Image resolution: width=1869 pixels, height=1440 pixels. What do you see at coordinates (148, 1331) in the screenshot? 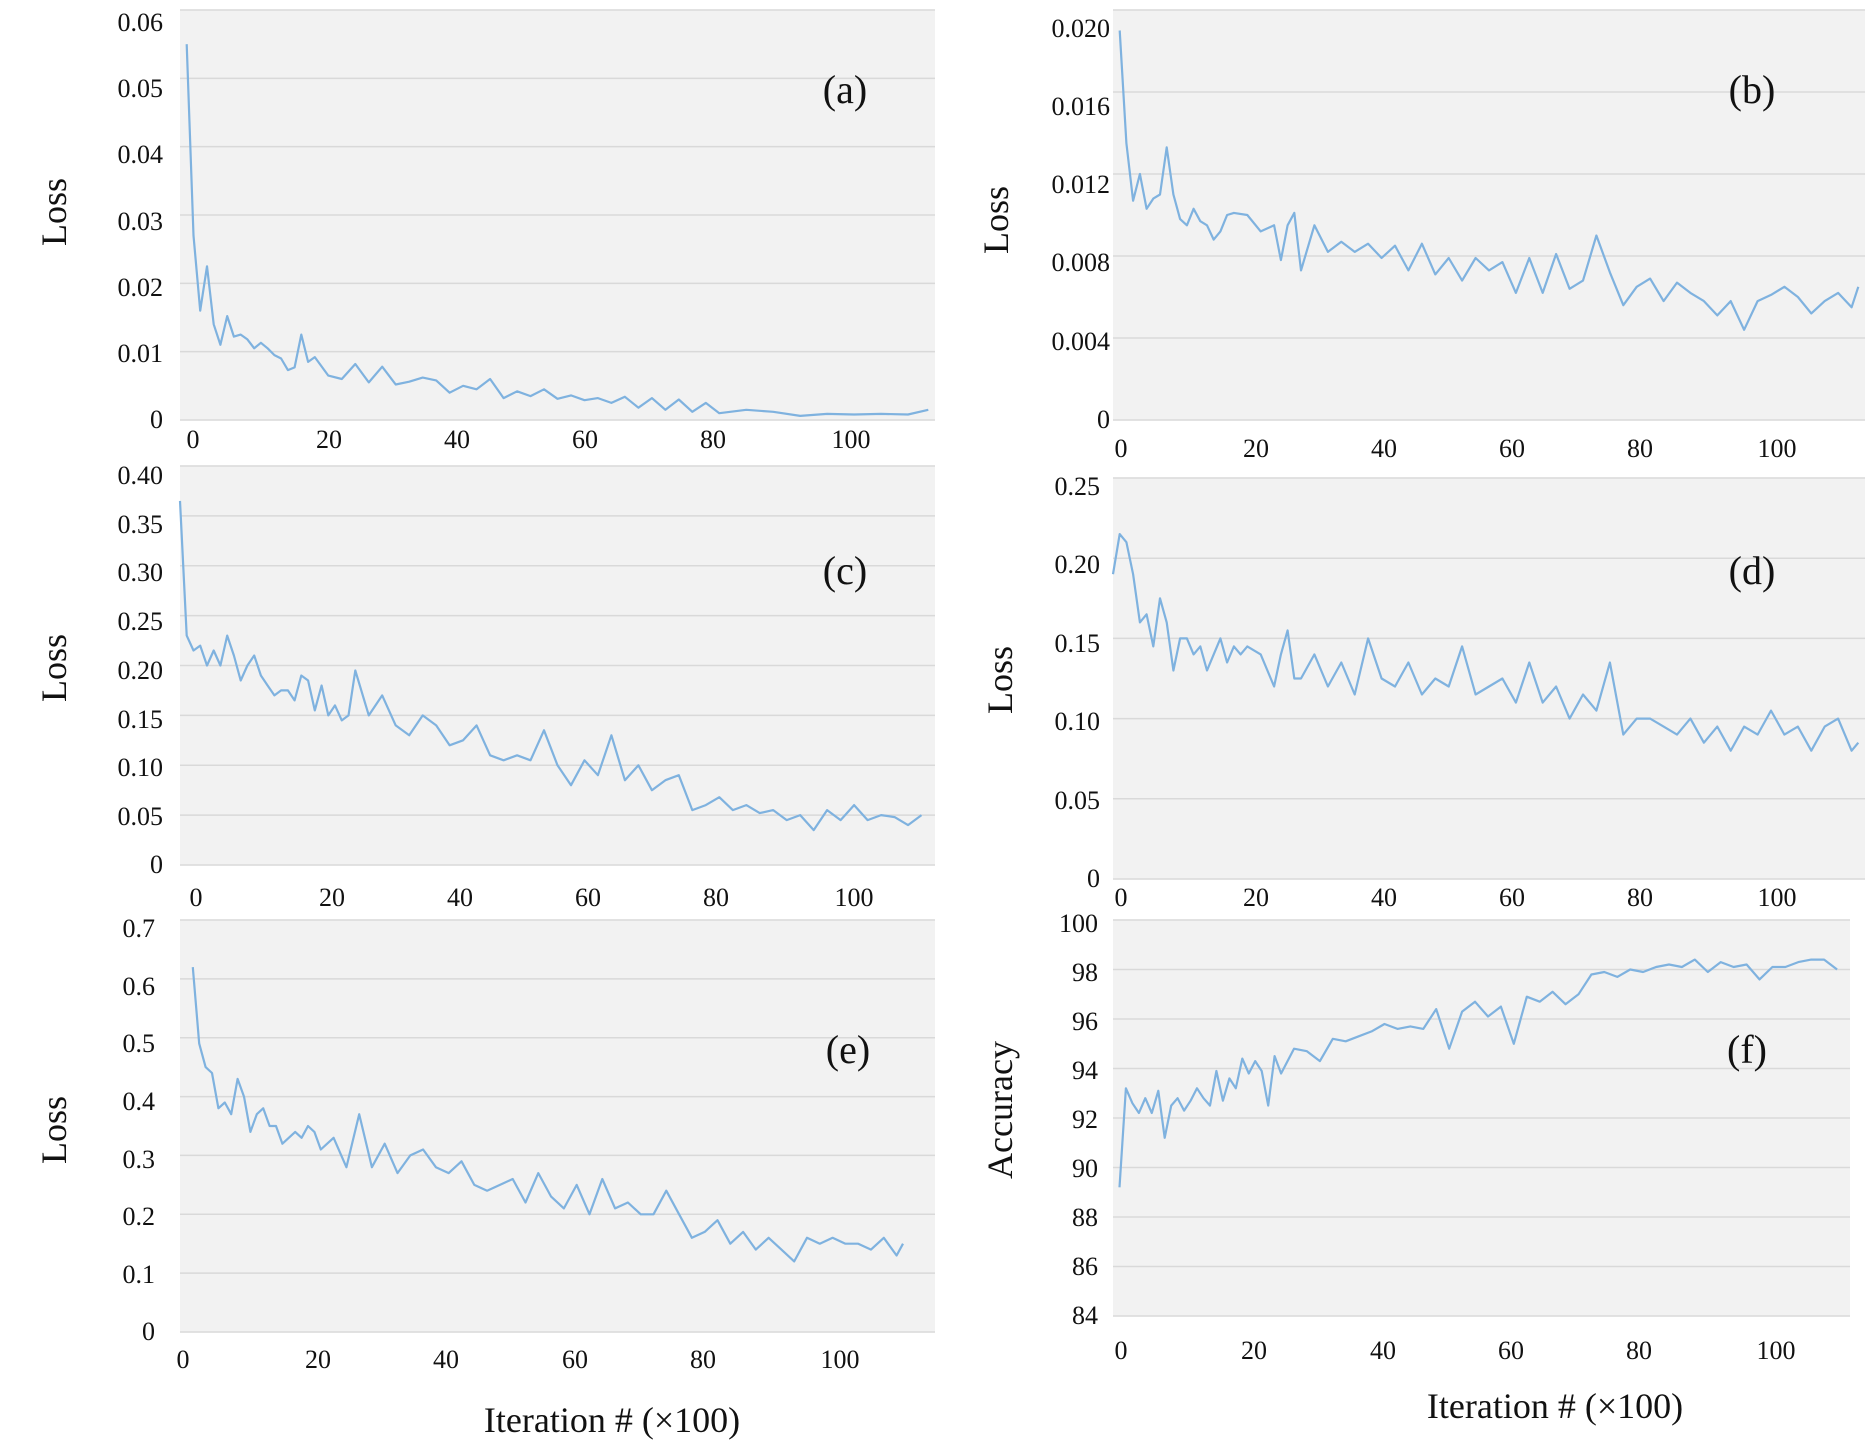
I see `panel-e-ytick-0: 0` at bounding box center [148, 1331].